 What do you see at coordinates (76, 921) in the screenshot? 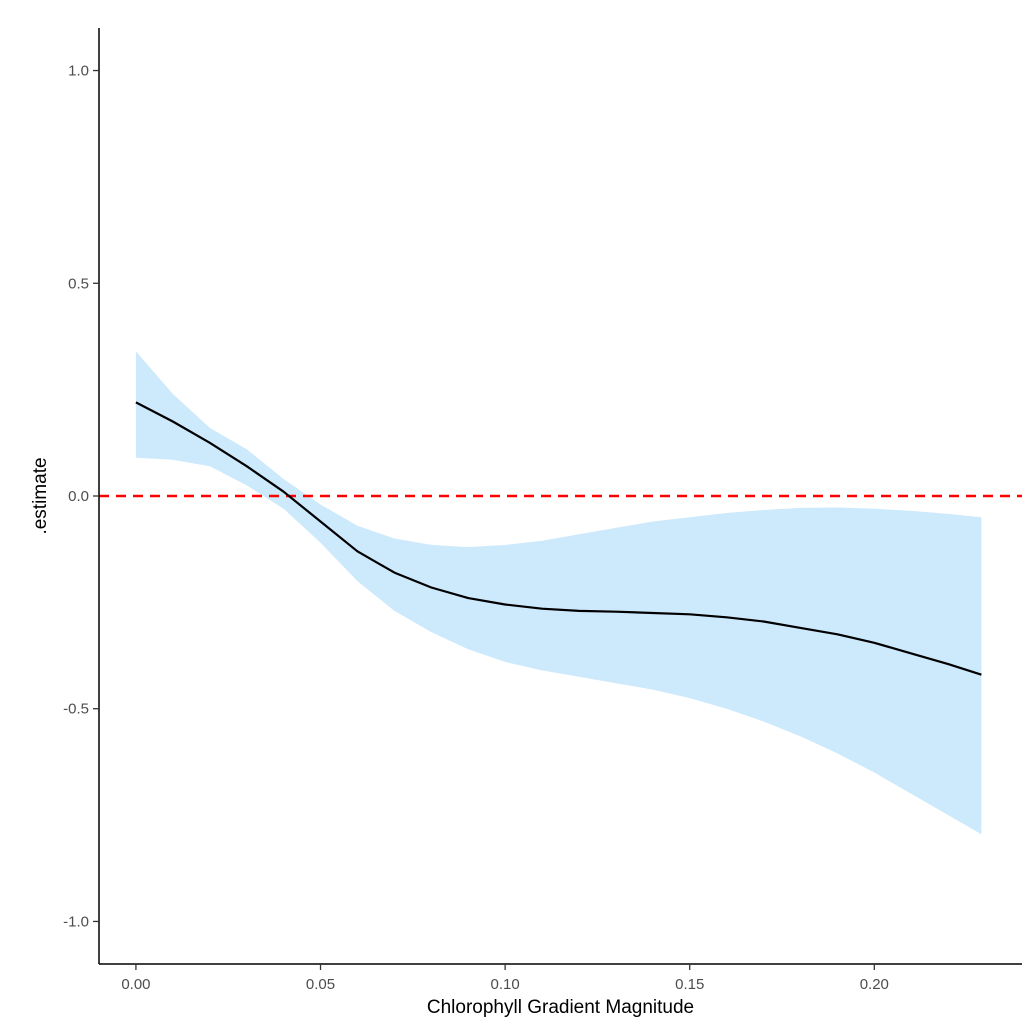
I see `y-tick-label: -1.0` at bounding box center [76, 921].